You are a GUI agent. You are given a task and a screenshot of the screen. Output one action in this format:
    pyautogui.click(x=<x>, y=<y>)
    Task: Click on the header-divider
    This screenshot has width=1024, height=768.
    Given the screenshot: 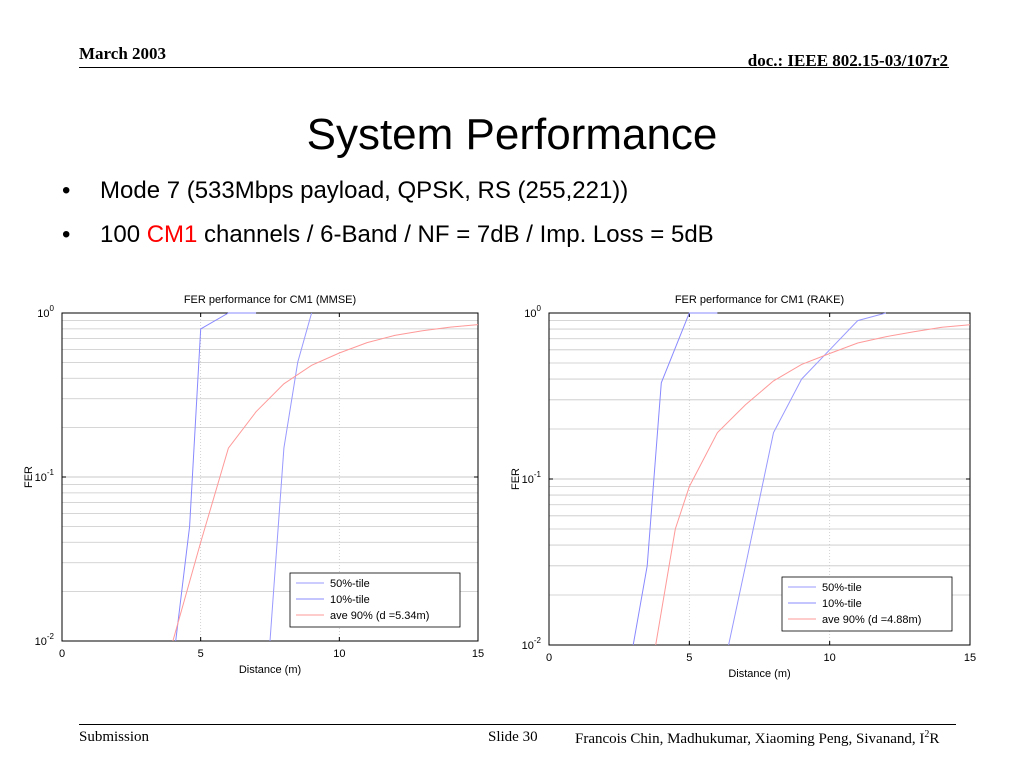 What is the action you would take?
    pyautogui.click(x=514, y=67)
    